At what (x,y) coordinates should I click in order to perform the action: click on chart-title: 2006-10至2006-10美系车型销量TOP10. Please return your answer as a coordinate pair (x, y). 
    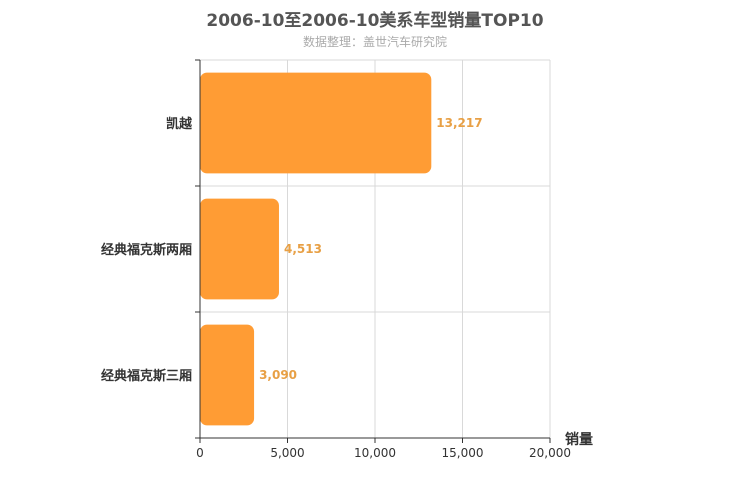
    Looking at the image, I should click on (375, 21).